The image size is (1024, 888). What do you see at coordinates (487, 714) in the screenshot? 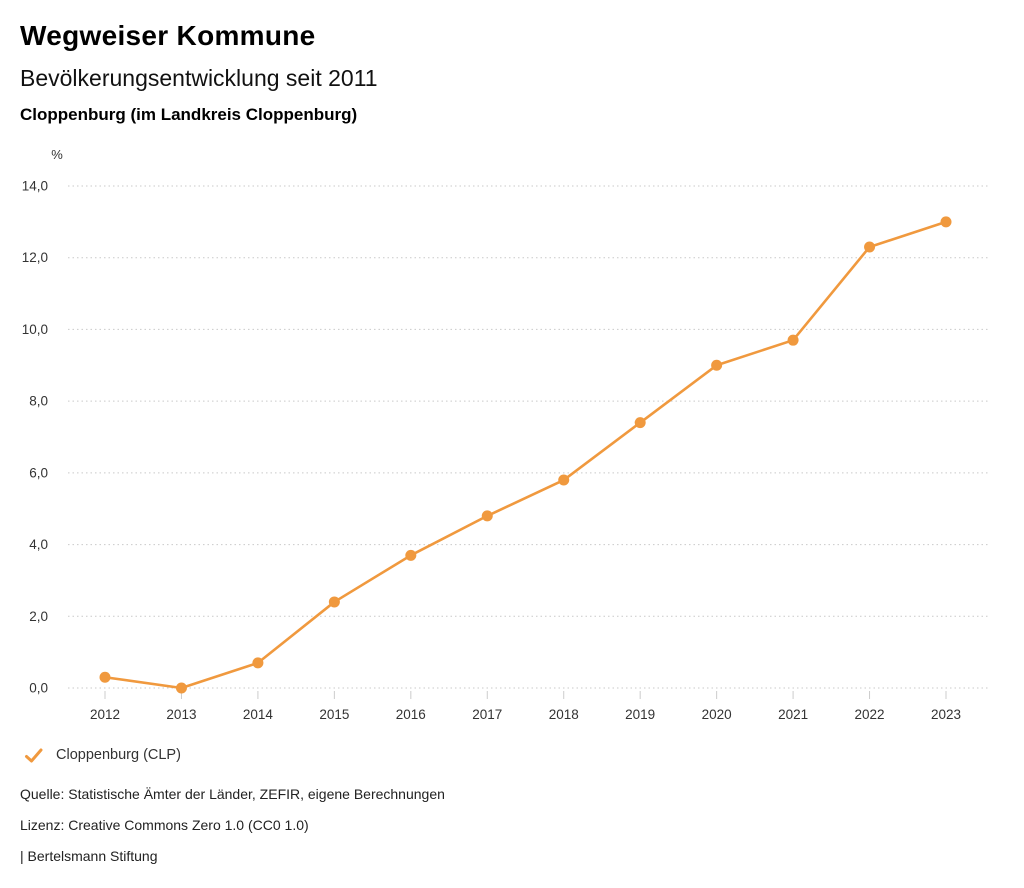
I see `x-axis-tick-label: 2017` at bounding box center [487, 714].